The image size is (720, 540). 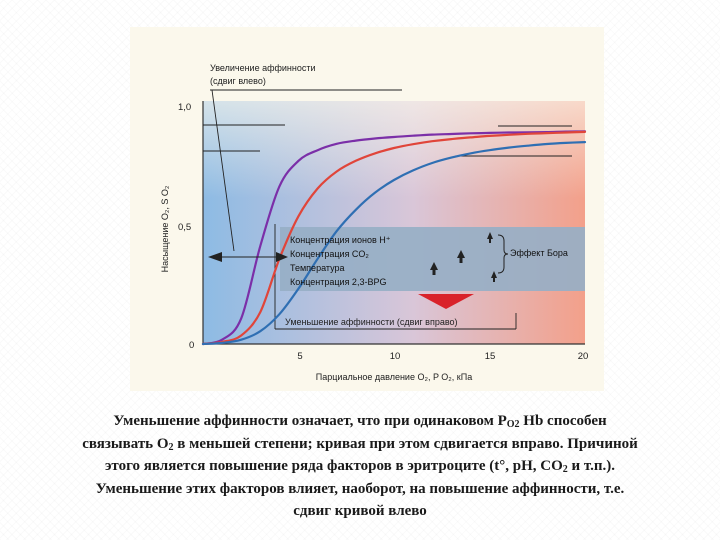 What do you see at coordinates (446, 301) in the screenshot?
I see `bohr-effect-marker` at bounding box center [446, 301].